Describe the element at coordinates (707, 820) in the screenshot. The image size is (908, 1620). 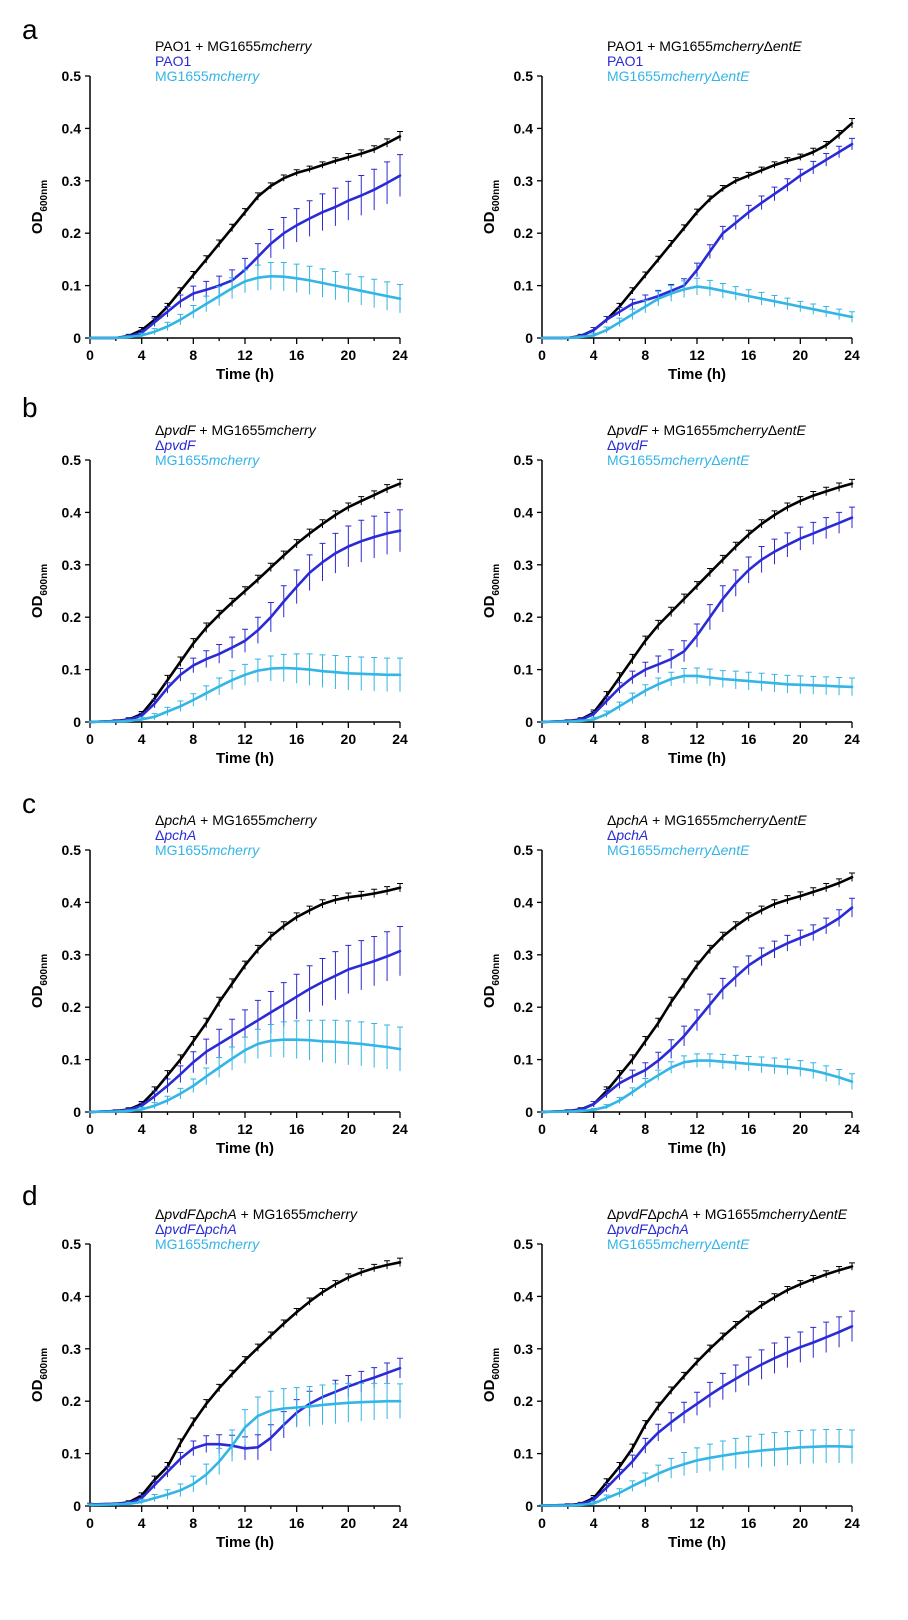
I see `legend-entry: ΔpchA + MG1655mcherryΔentE` at that location.